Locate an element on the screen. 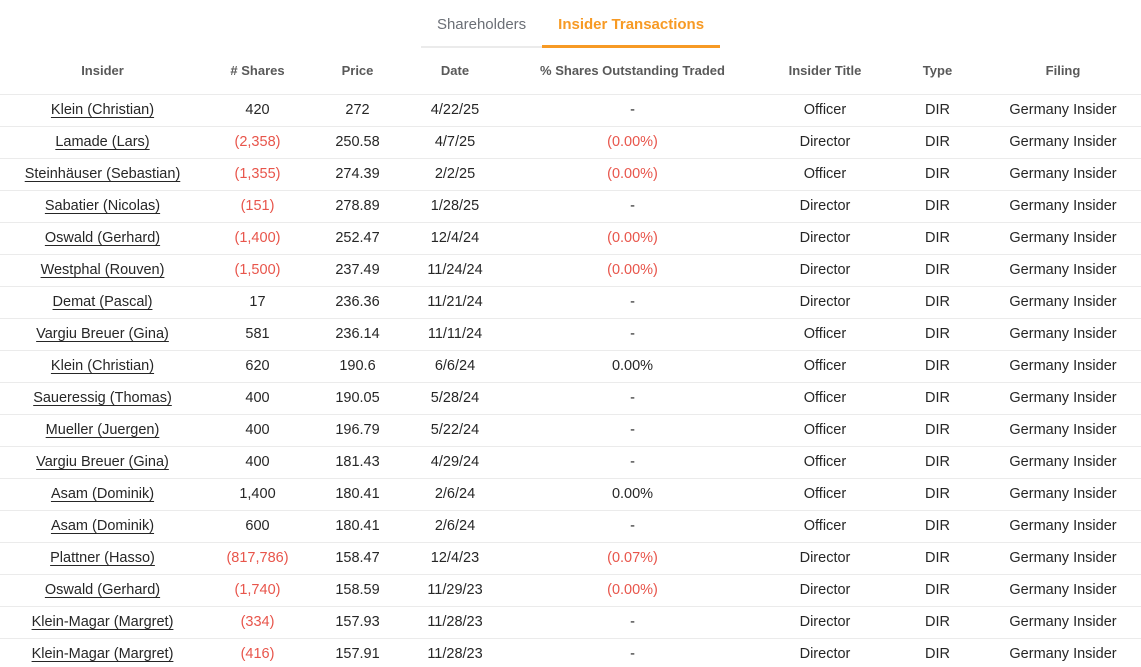 The width and height of the screenshot is (1141, 667). insider-name-link: Plattner (Hasso) is located at coordinates (102, 558).